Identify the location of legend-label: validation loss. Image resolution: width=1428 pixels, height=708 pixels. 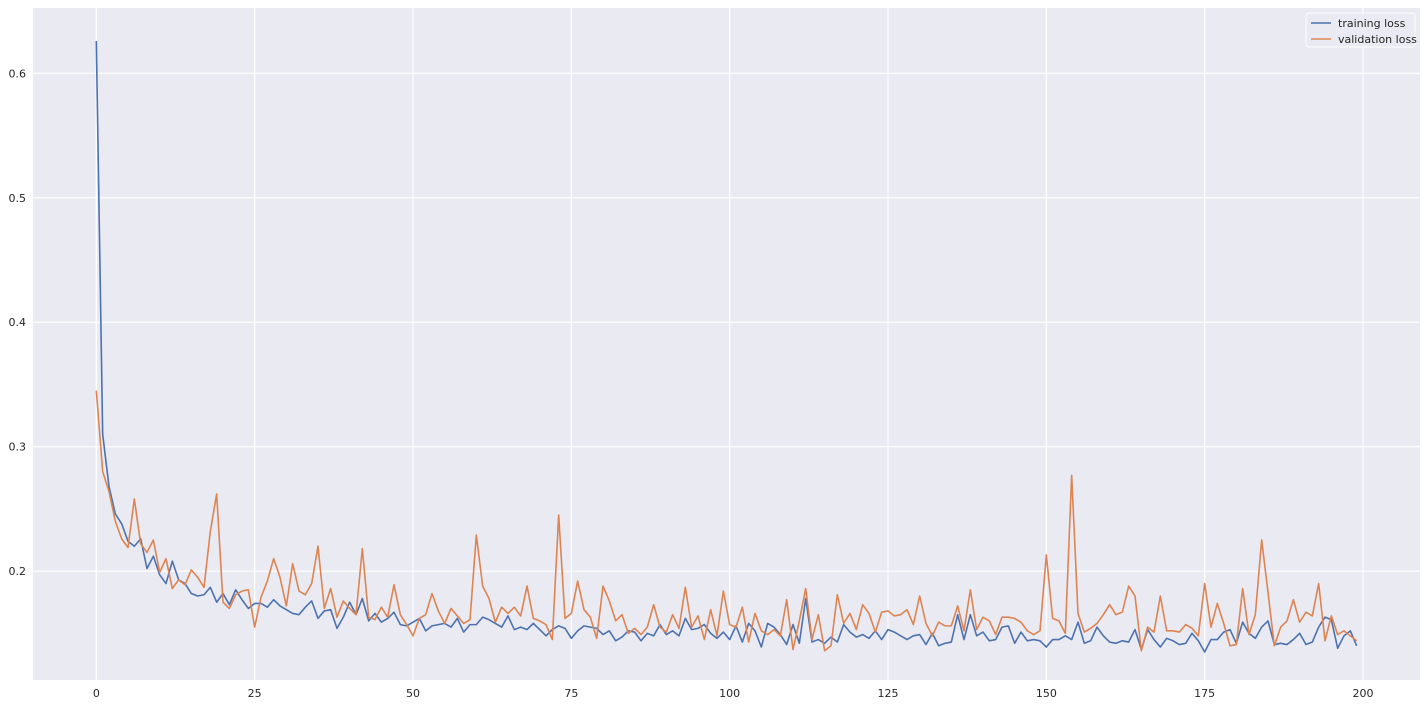
(1377, 39).